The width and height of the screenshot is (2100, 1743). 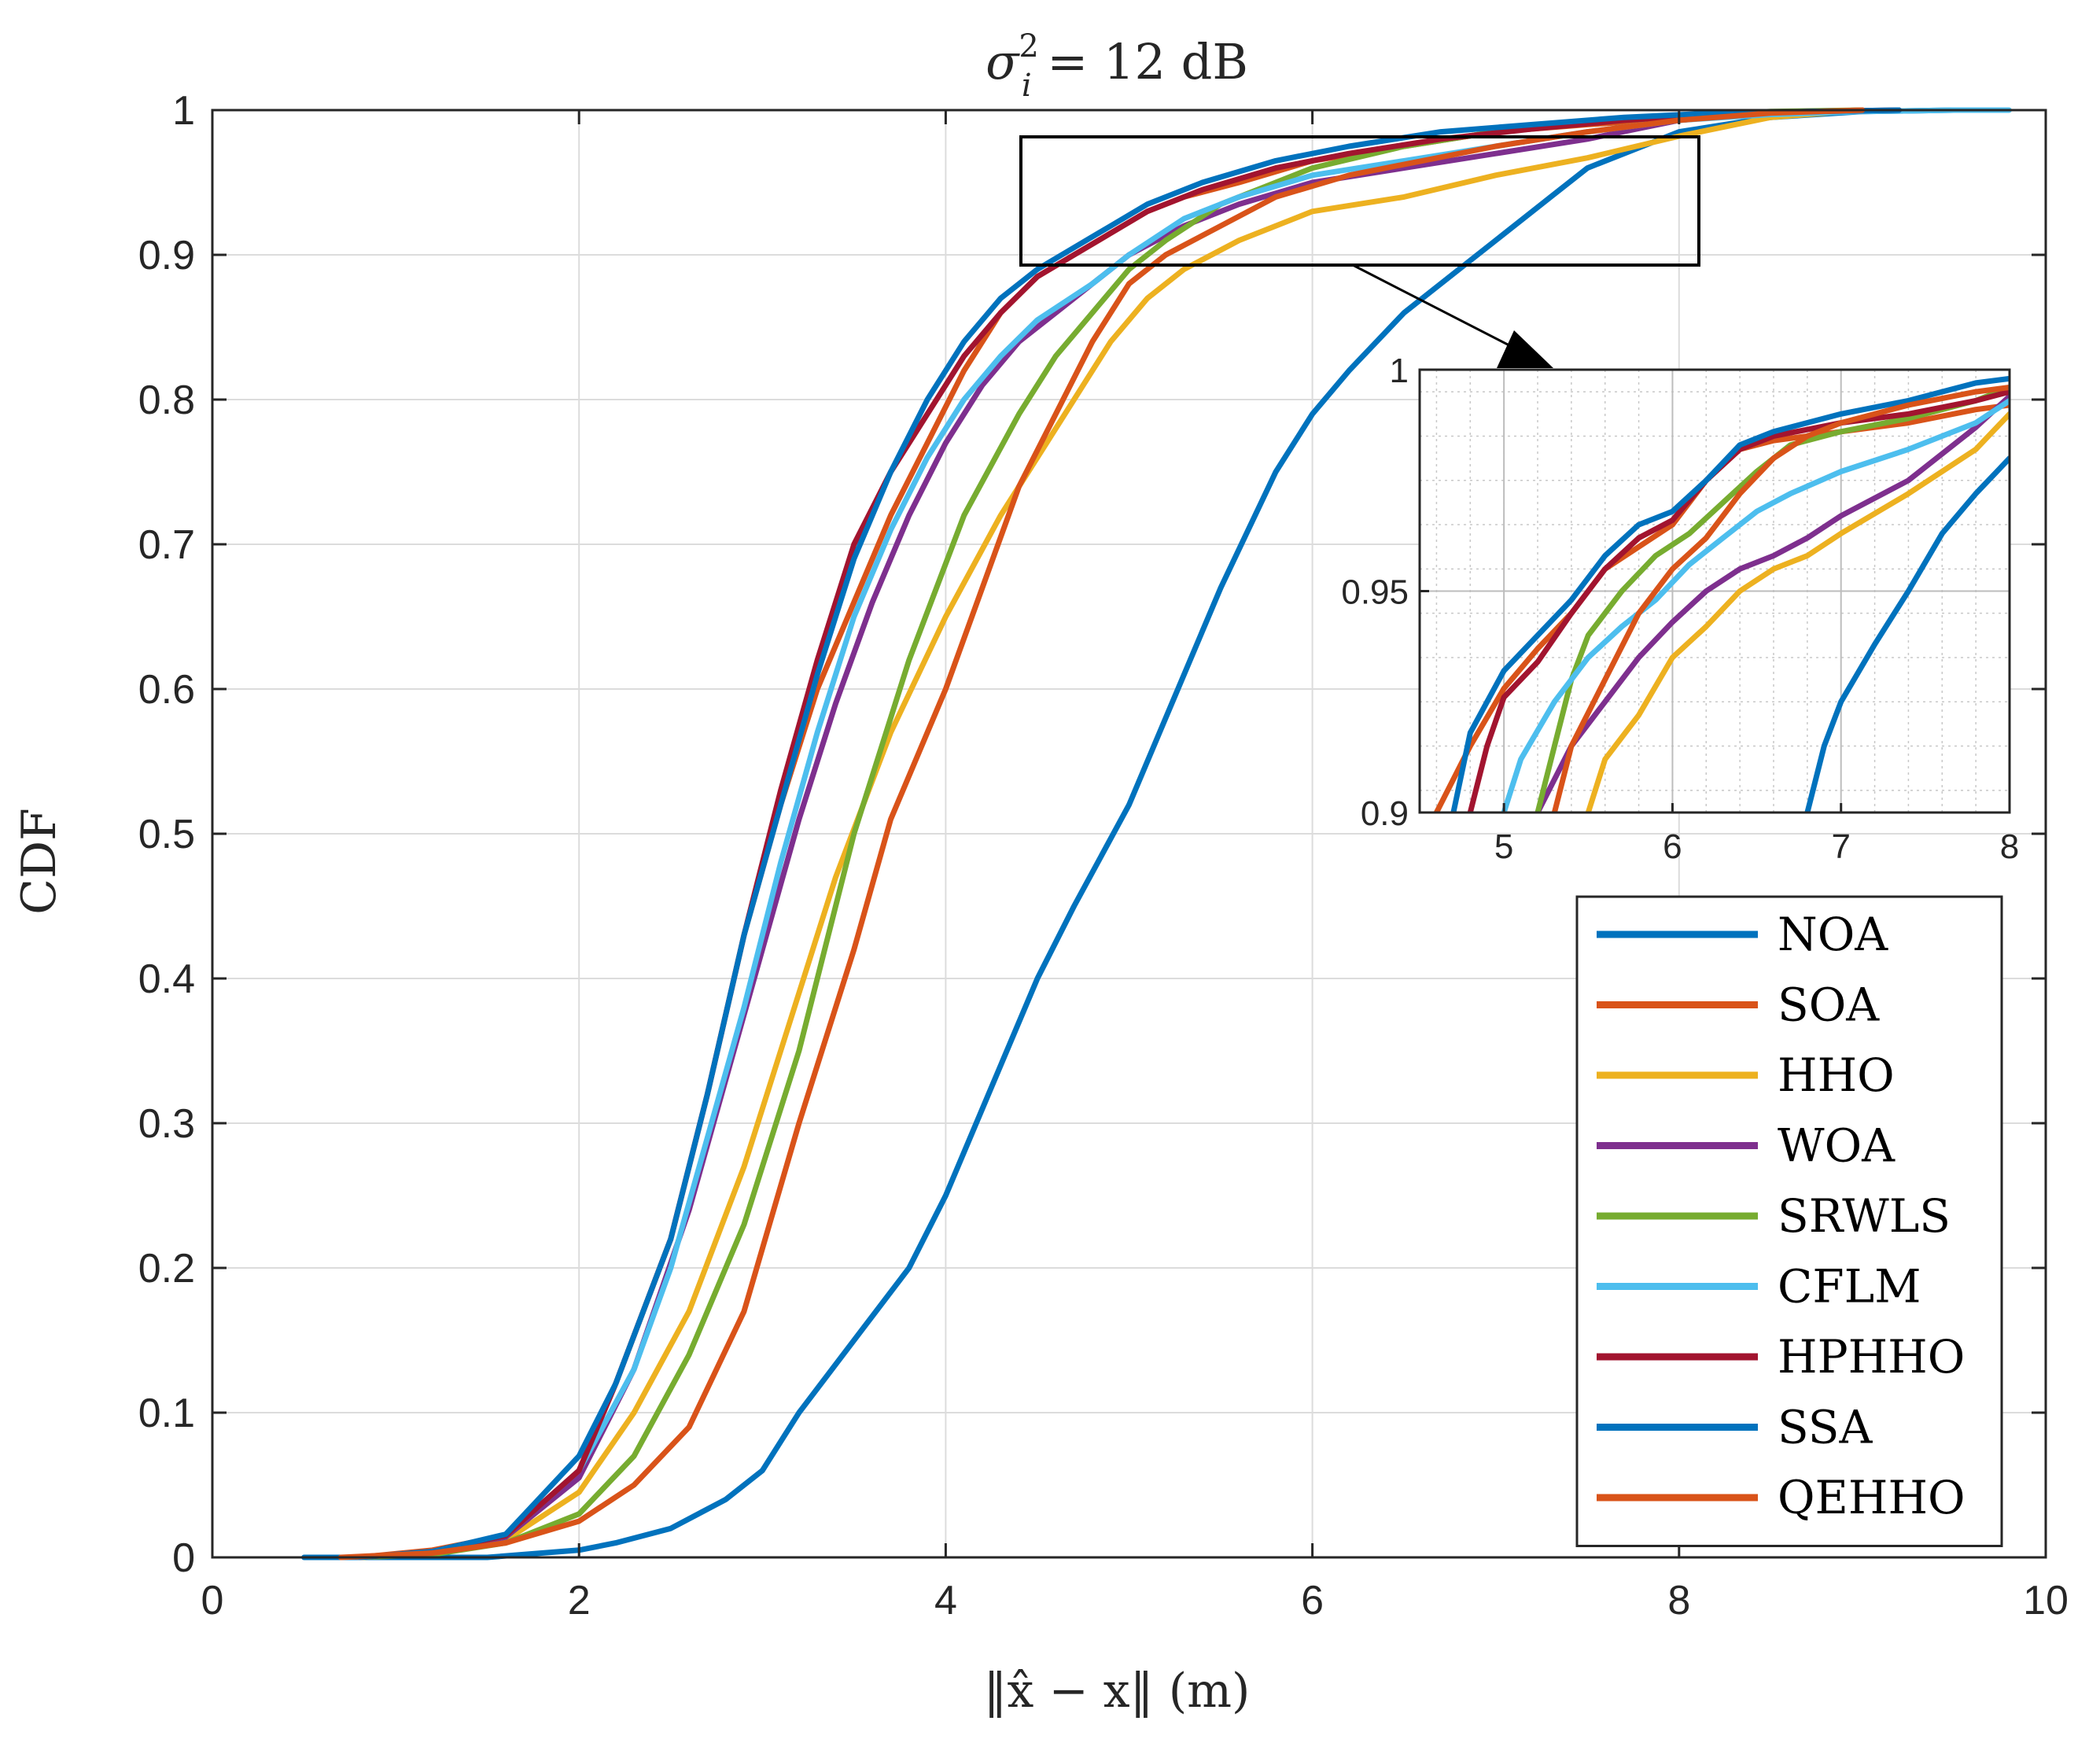 I want to click on title-rest: = 12 dB, so click(x=1140, y=61).